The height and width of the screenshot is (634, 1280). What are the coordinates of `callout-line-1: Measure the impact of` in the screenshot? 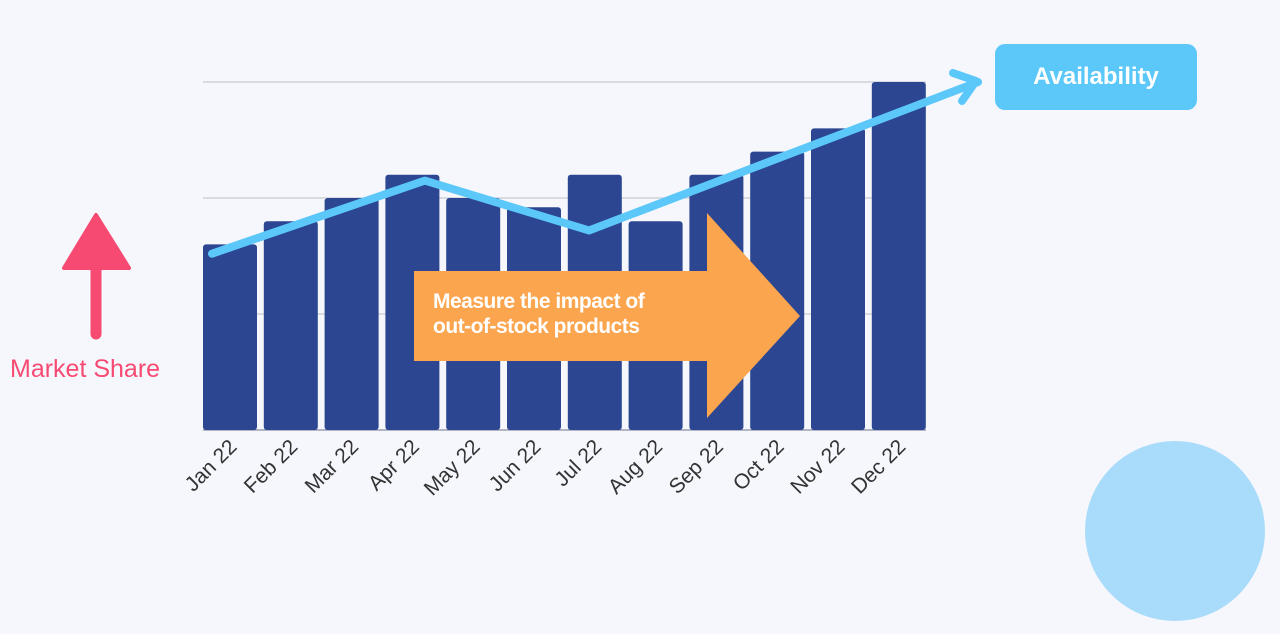 It's located at (539, 301).